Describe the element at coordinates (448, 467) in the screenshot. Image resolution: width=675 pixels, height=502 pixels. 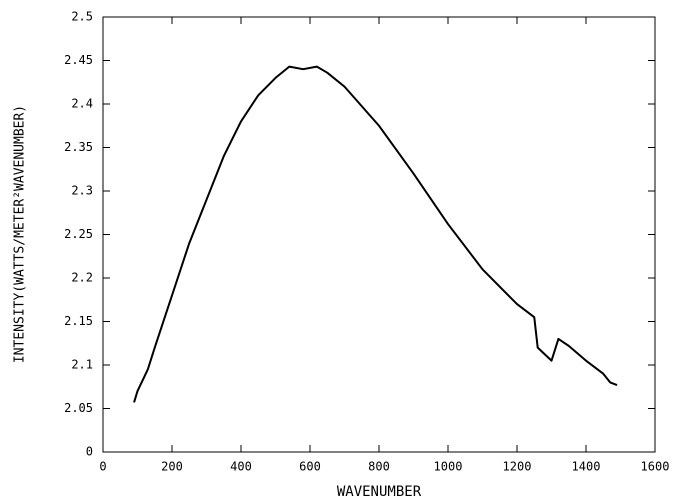
I see `x-tick-label: 1000` at that location.